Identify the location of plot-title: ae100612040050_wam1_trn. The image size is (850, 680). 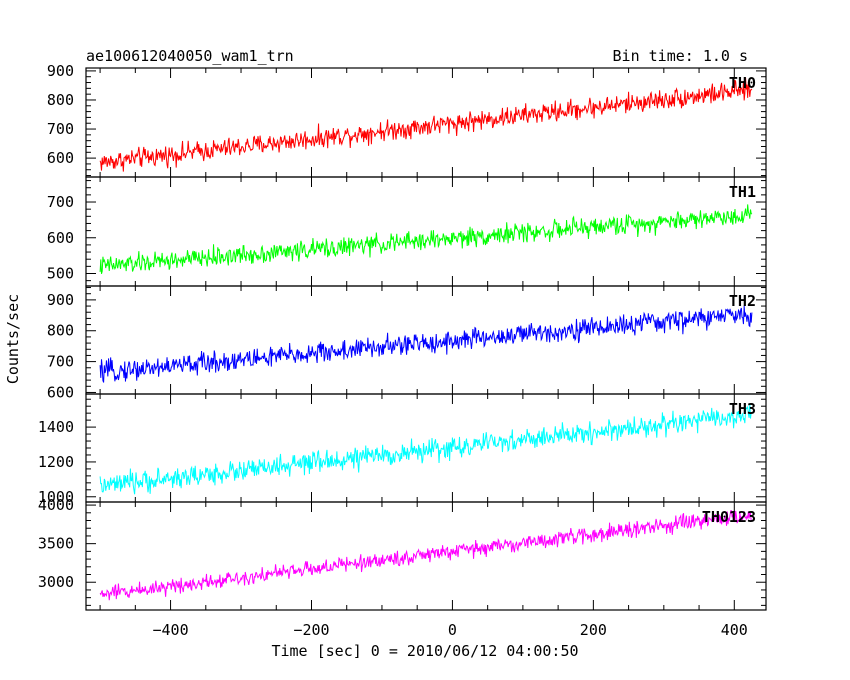
(190, 56).